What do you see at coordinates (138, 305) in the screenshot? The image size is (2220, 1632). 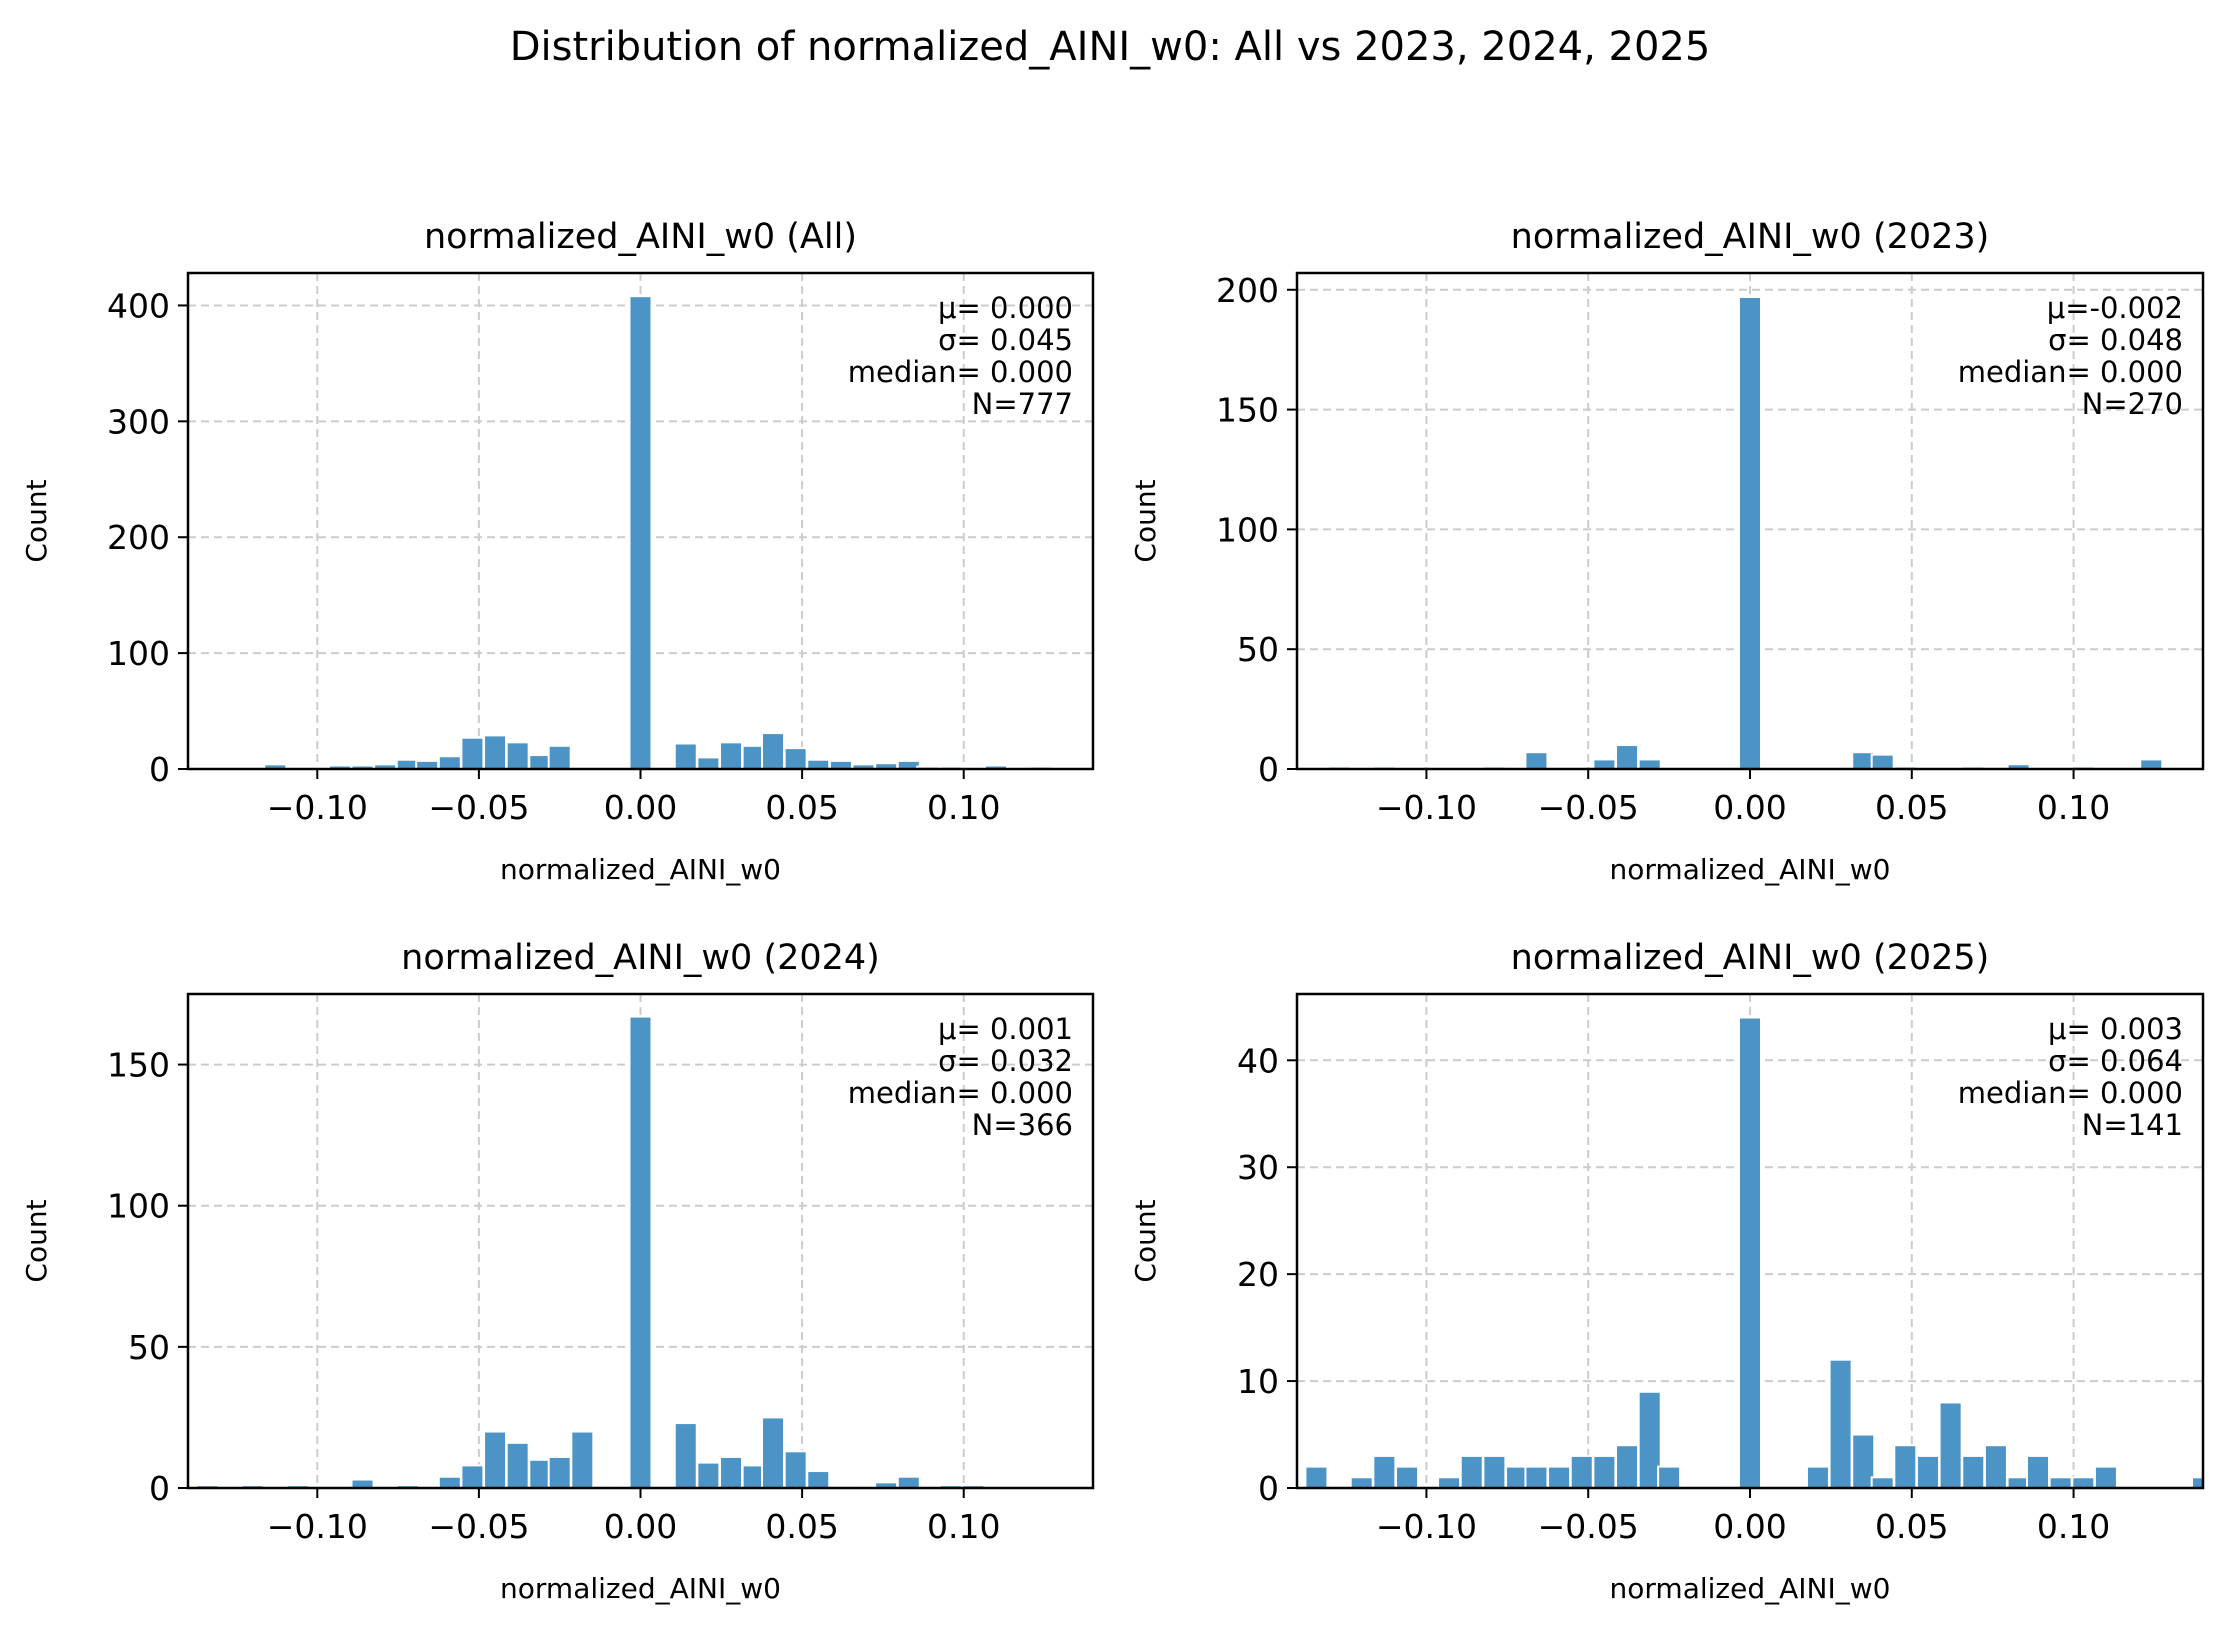 I see `y-tick-label: 400` at bounding box center [138, 305].